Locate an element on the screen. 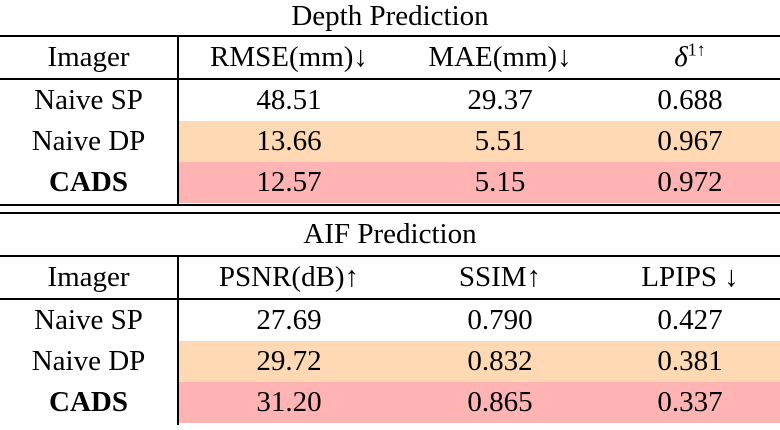 This screenshot has height=430, width=780. ssim-value: 0.790 is located at coordinates (500, 320).